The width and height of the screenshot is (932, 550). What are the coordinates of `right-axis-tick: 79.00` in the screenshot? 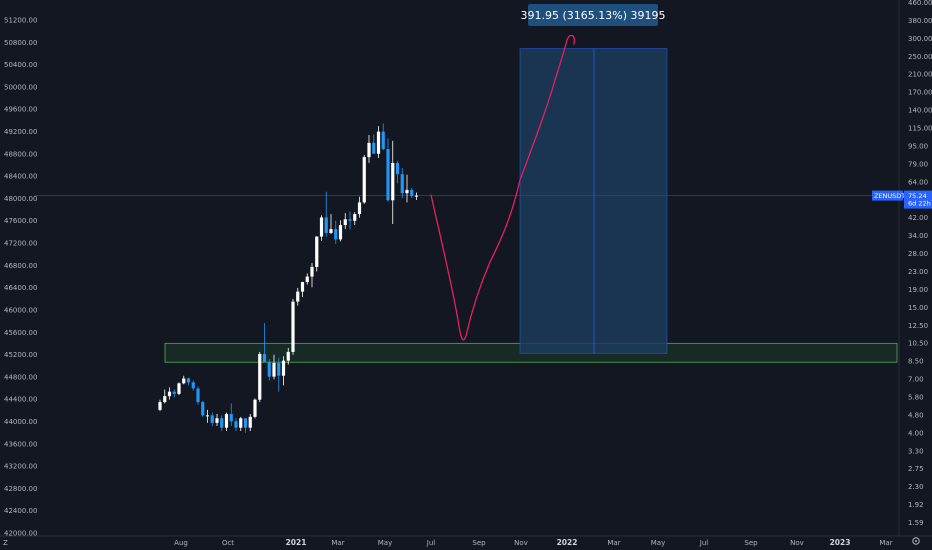 It's located at (918, 164).